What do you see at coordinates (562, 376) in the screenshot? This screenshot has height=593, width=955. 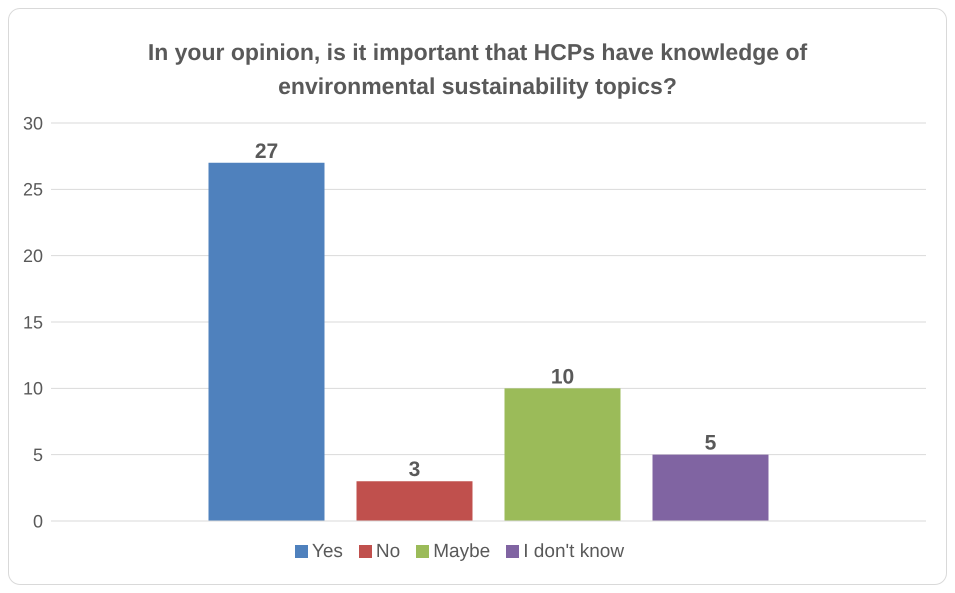 I see `data-label: 10` at bounding box center [562, 376].